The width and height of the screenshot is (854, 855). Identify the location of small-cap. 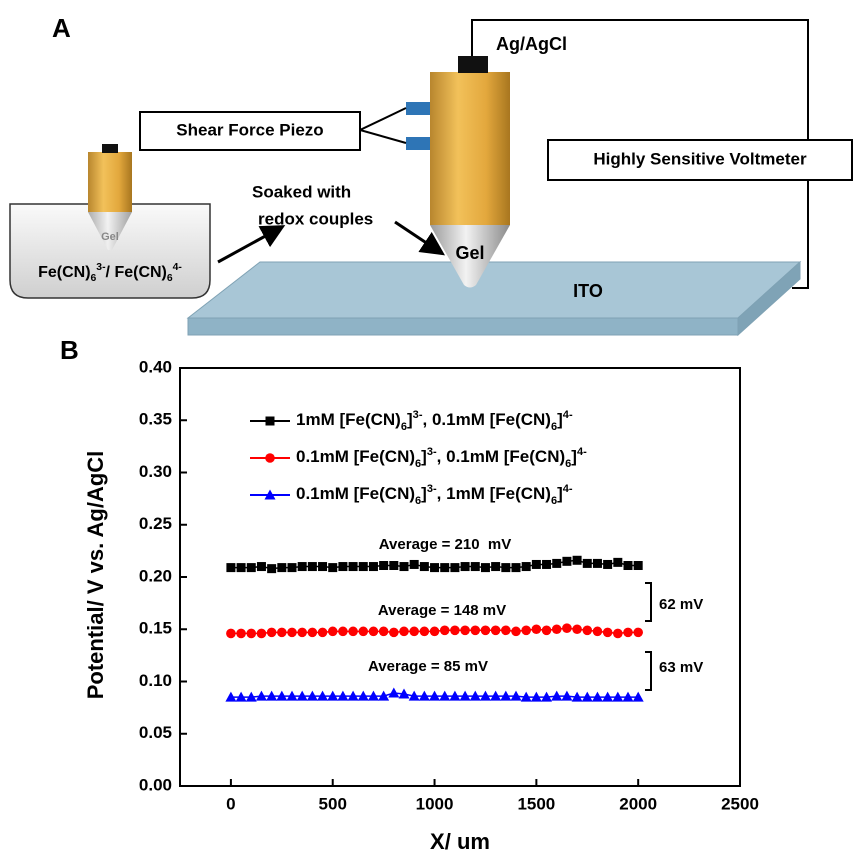
(110, 148).